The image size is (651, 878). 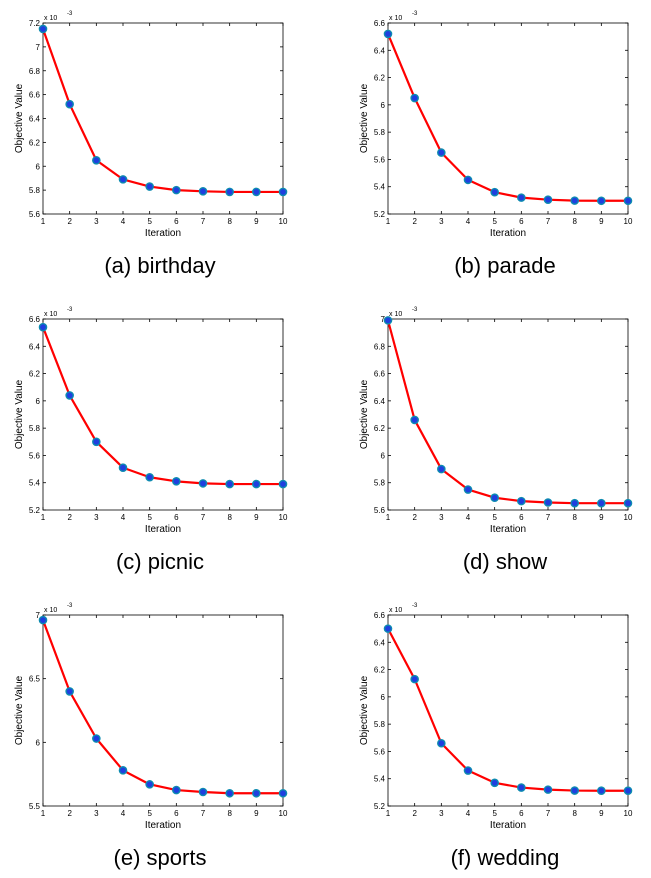 I want to click on y-tick-label: 5.4, so click(x=380, y=779).